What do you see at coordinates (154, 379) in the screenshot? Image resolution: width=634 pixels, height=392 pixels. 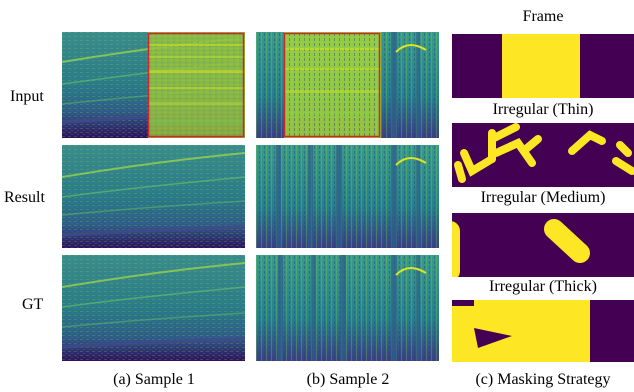 I see `caption-sample1: (a) Sample 1` at bounding box center [154, 379].